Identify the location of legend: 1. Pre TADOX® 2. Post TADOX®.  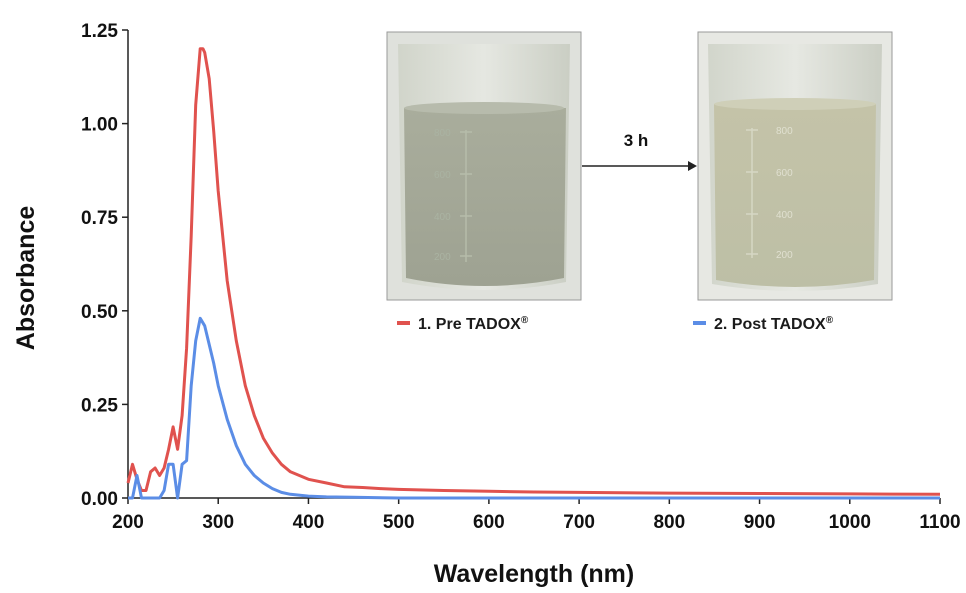
(615, 324).